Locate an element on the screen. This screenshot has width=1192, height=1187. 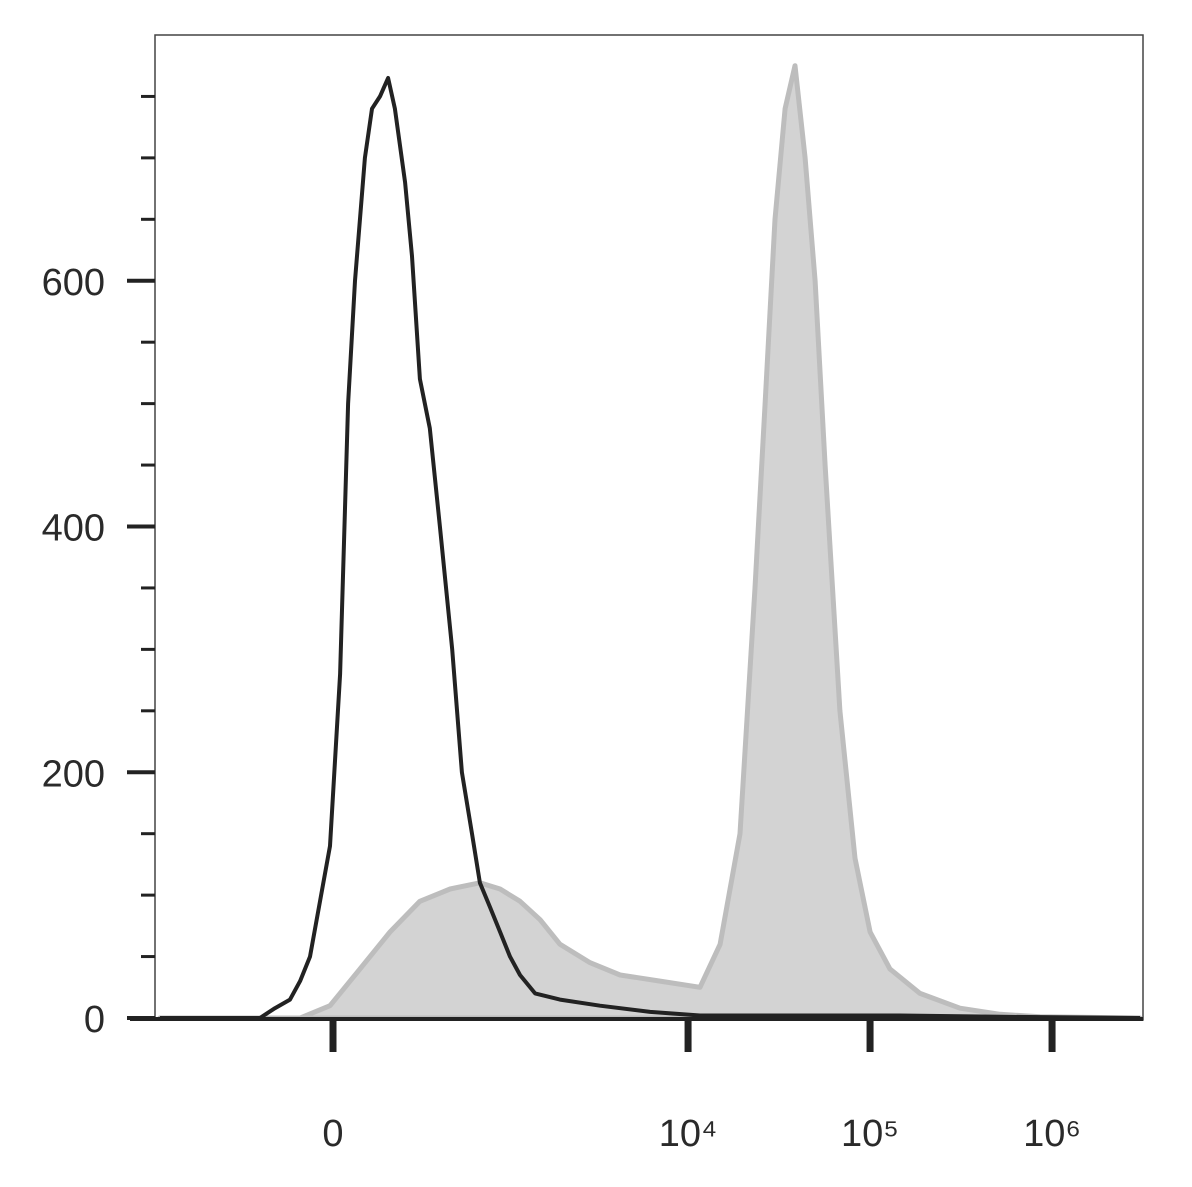
x-tick-label: 0 is located at coordinates (332, 1134).